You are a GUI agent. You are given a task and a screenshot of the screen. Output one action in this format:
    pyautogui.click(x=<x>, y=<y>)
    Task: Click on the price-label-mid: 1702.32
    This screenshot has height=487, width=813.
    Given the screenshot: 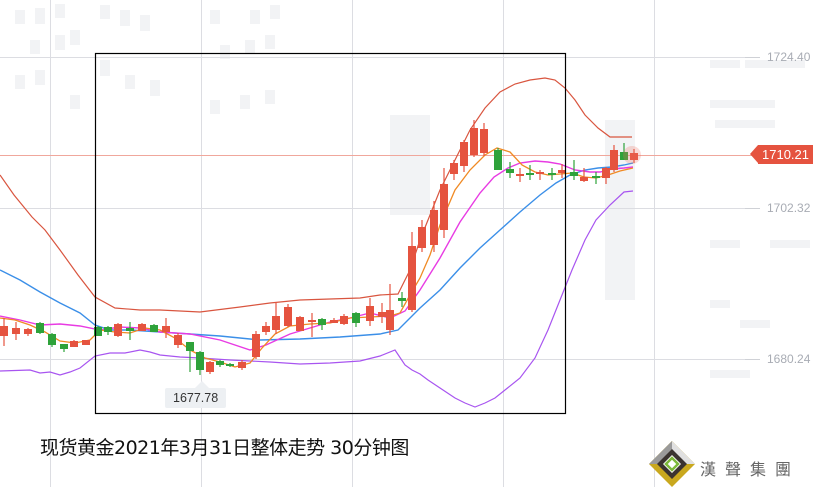 What is the action you would take?
    pyautogui.click(x=789, y=208)
    